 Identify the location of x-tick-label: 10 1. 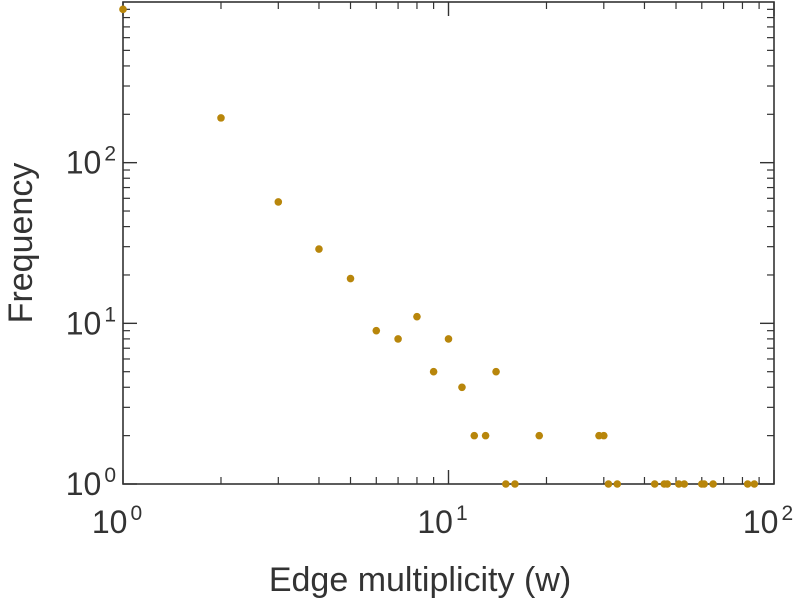
(442, 521).